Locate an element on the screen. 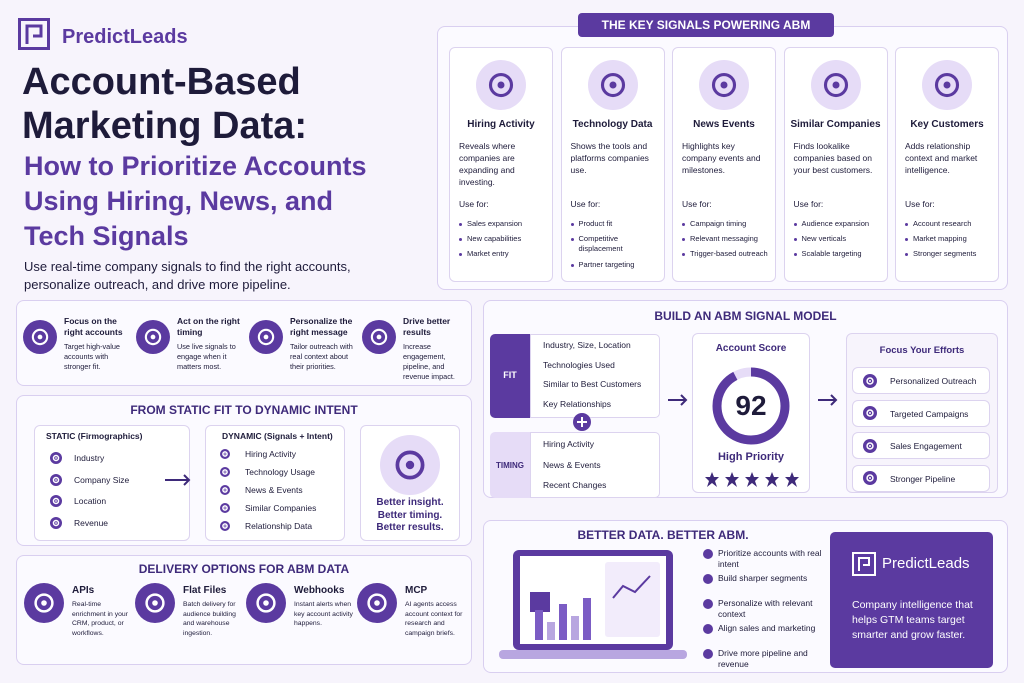 Image resolution: width=1024 pixels, height=683 pixels. signal-use: Partner targeting is located at coordinates (614, 265).